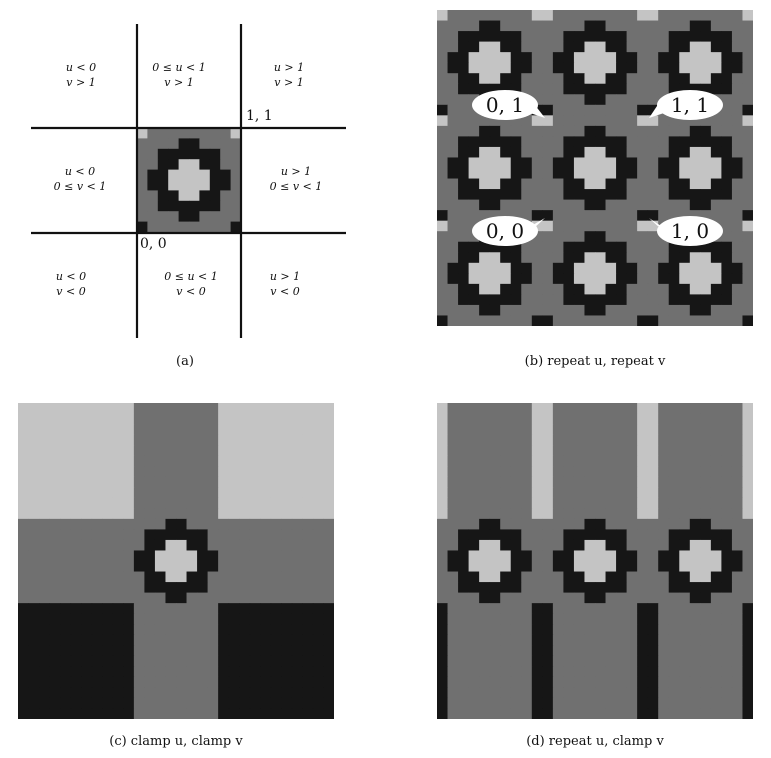  What do you see at coordinates (508, 231) in the screenshot?
I see `callout-0-0: 0, 0` at bounding box center [508, 231].